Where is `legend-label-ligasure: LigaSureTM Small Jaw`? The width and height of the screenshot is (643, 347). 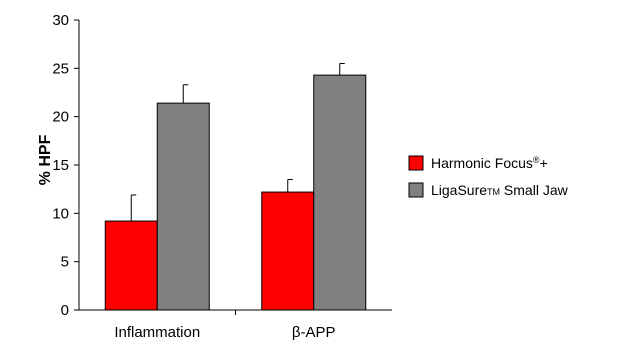
legend-label-ligasure: LigaSureTM Small Jaw is located at coordinates (500, 190).